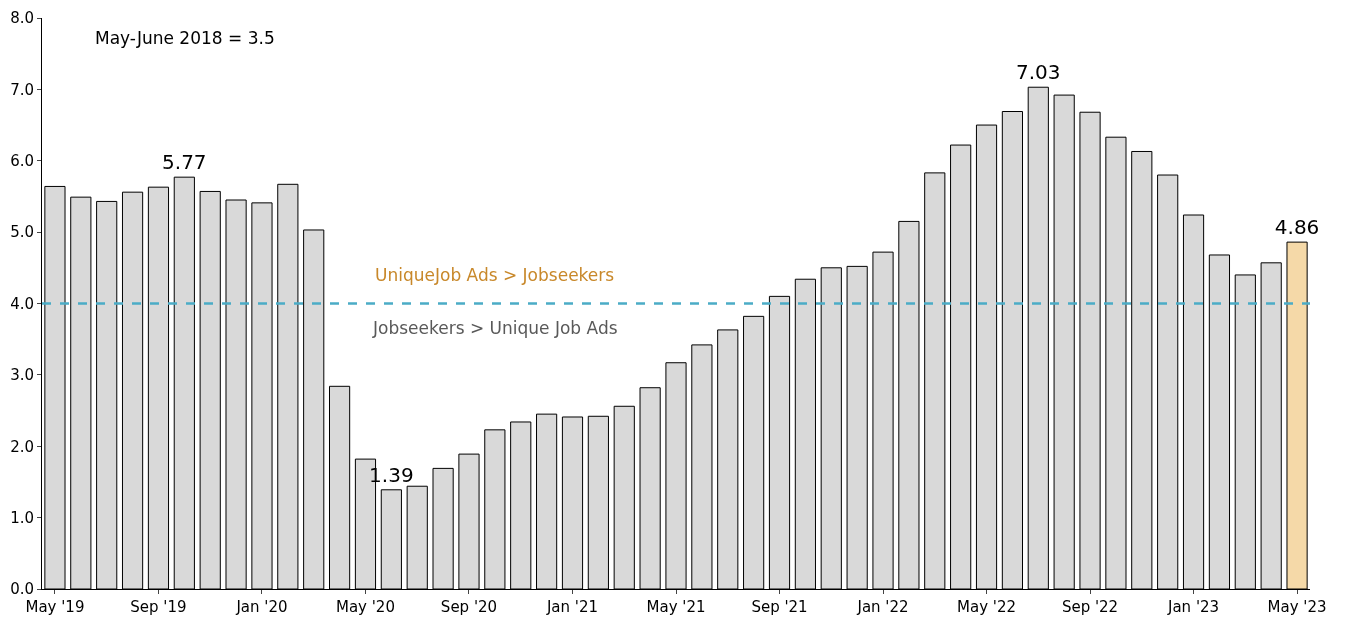 The image size is (1345, 624). What do you see at coordinates (22, 446) in the screenshot?
I see `y-tick-label: 2.0` at bounding box center [22, 446].